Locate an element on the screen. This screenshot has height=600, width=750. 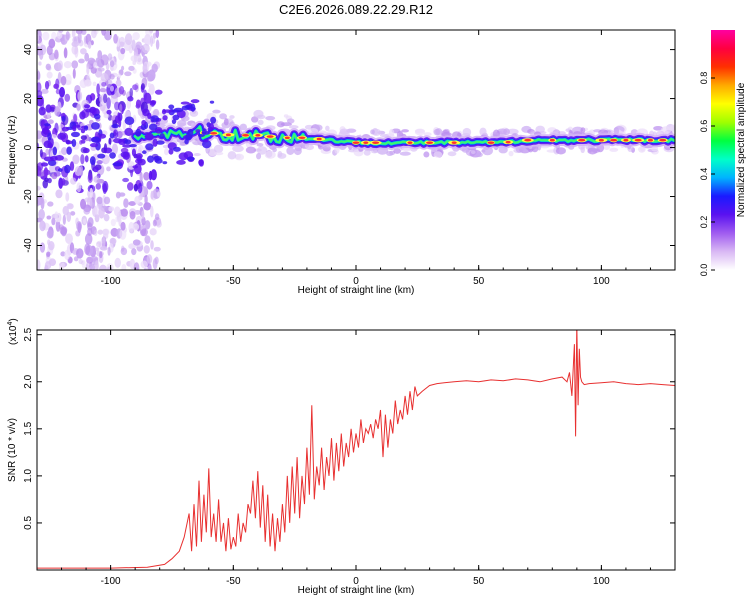
colorbar-tick-label: 0.2 is located at coordinates (704, 222).